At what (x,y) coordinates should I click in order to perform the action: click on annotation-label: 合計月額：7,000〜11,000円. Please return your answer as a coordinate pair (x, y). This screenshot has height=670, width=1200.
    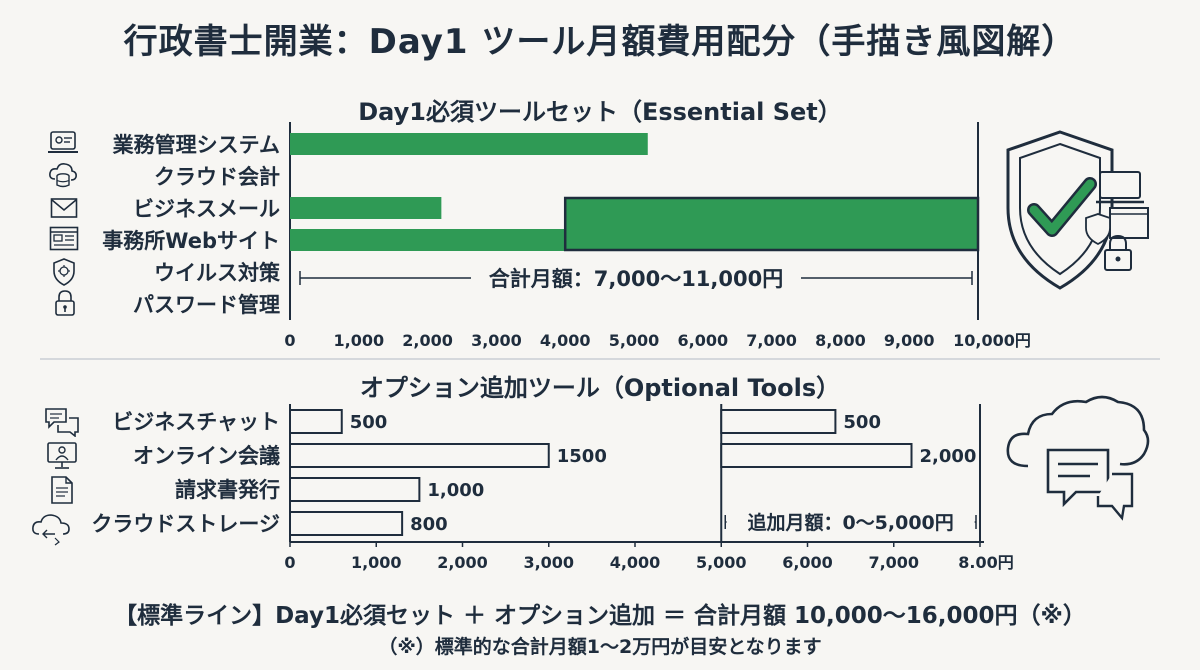
    Looking at the image, I should click on (636, 279).